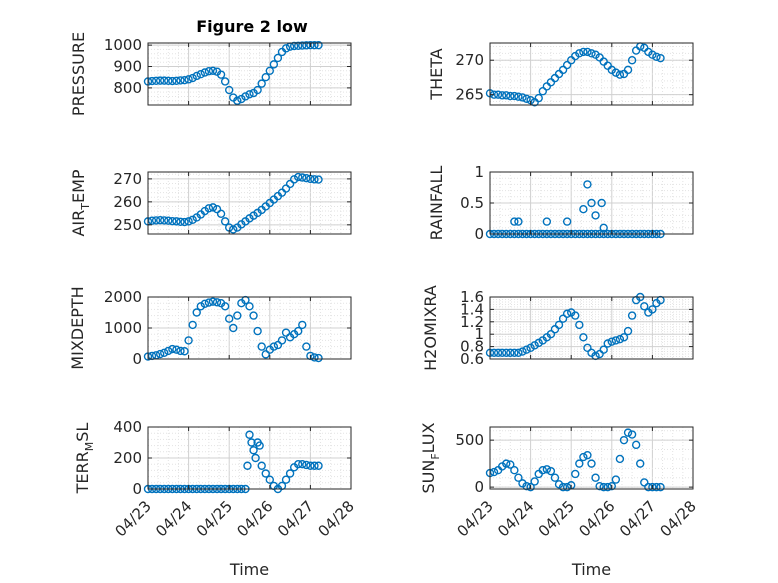 The image size is (778, 583). Describe the element at coordinates (127, 67) in the screenshot. I see `y-tick-label: 900` at that location.